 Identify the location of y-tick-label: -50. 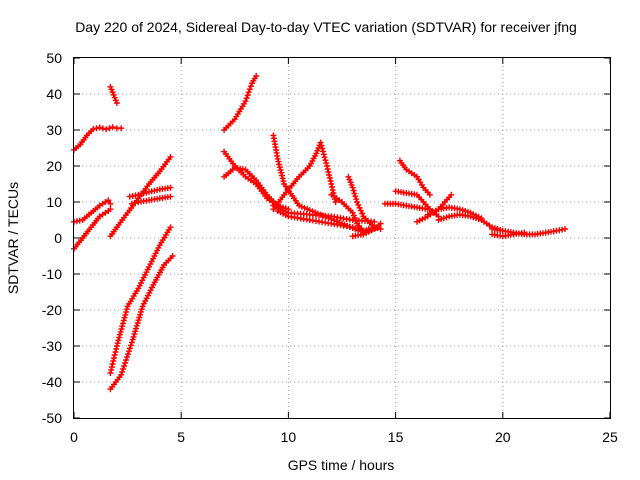
(52, 418).